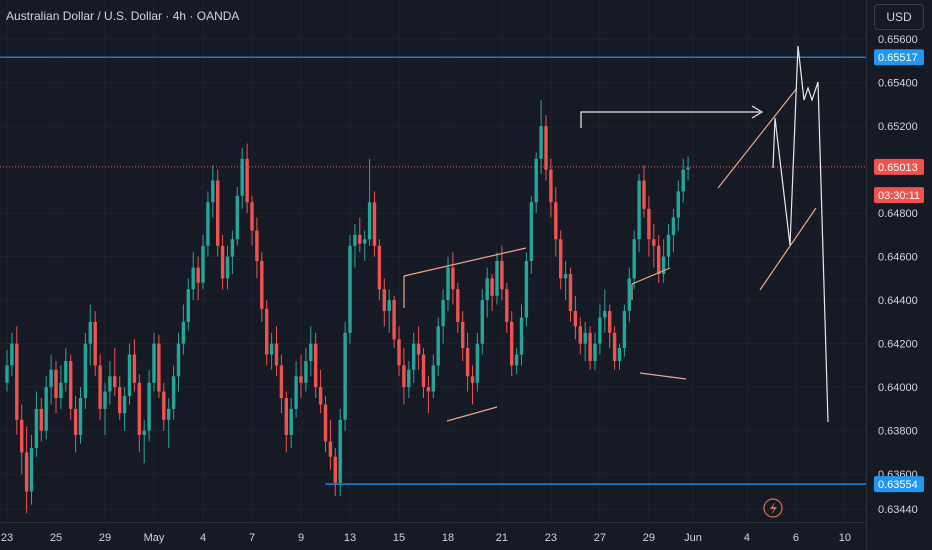 This screenshot has height=550, width=932. What do you see at coordinates (898, 432) in the screenshot?
I see `y-tick-label: 0.63800` at bounding box center [898, 432].